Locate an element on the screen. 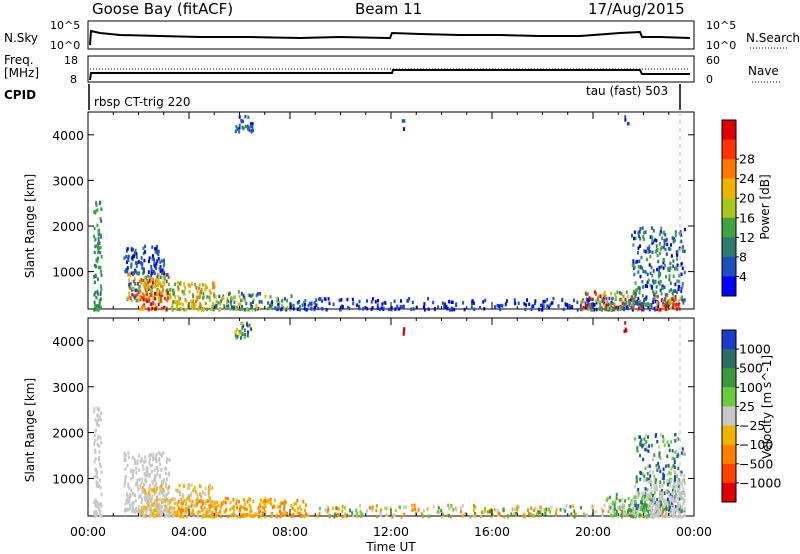 This screenshot has width=800, height=554. power-colorbar-swatch is located at coordinates (729, 188).